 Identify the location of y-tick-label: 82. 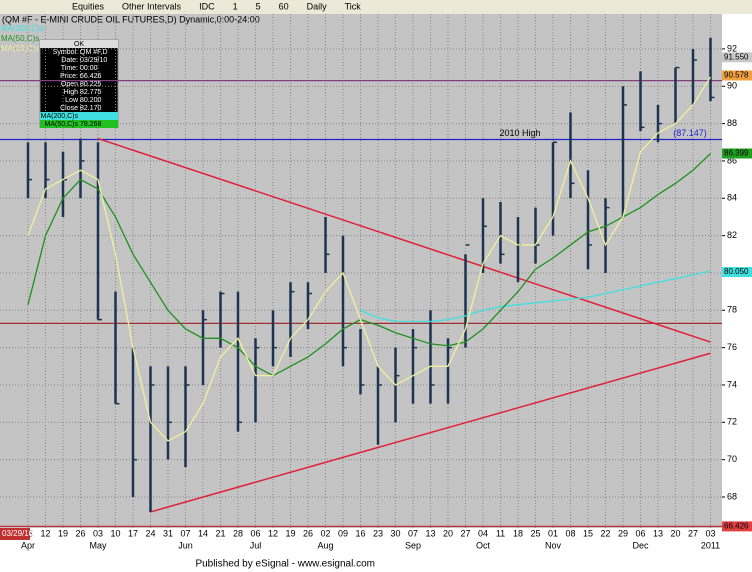
(732, 235).